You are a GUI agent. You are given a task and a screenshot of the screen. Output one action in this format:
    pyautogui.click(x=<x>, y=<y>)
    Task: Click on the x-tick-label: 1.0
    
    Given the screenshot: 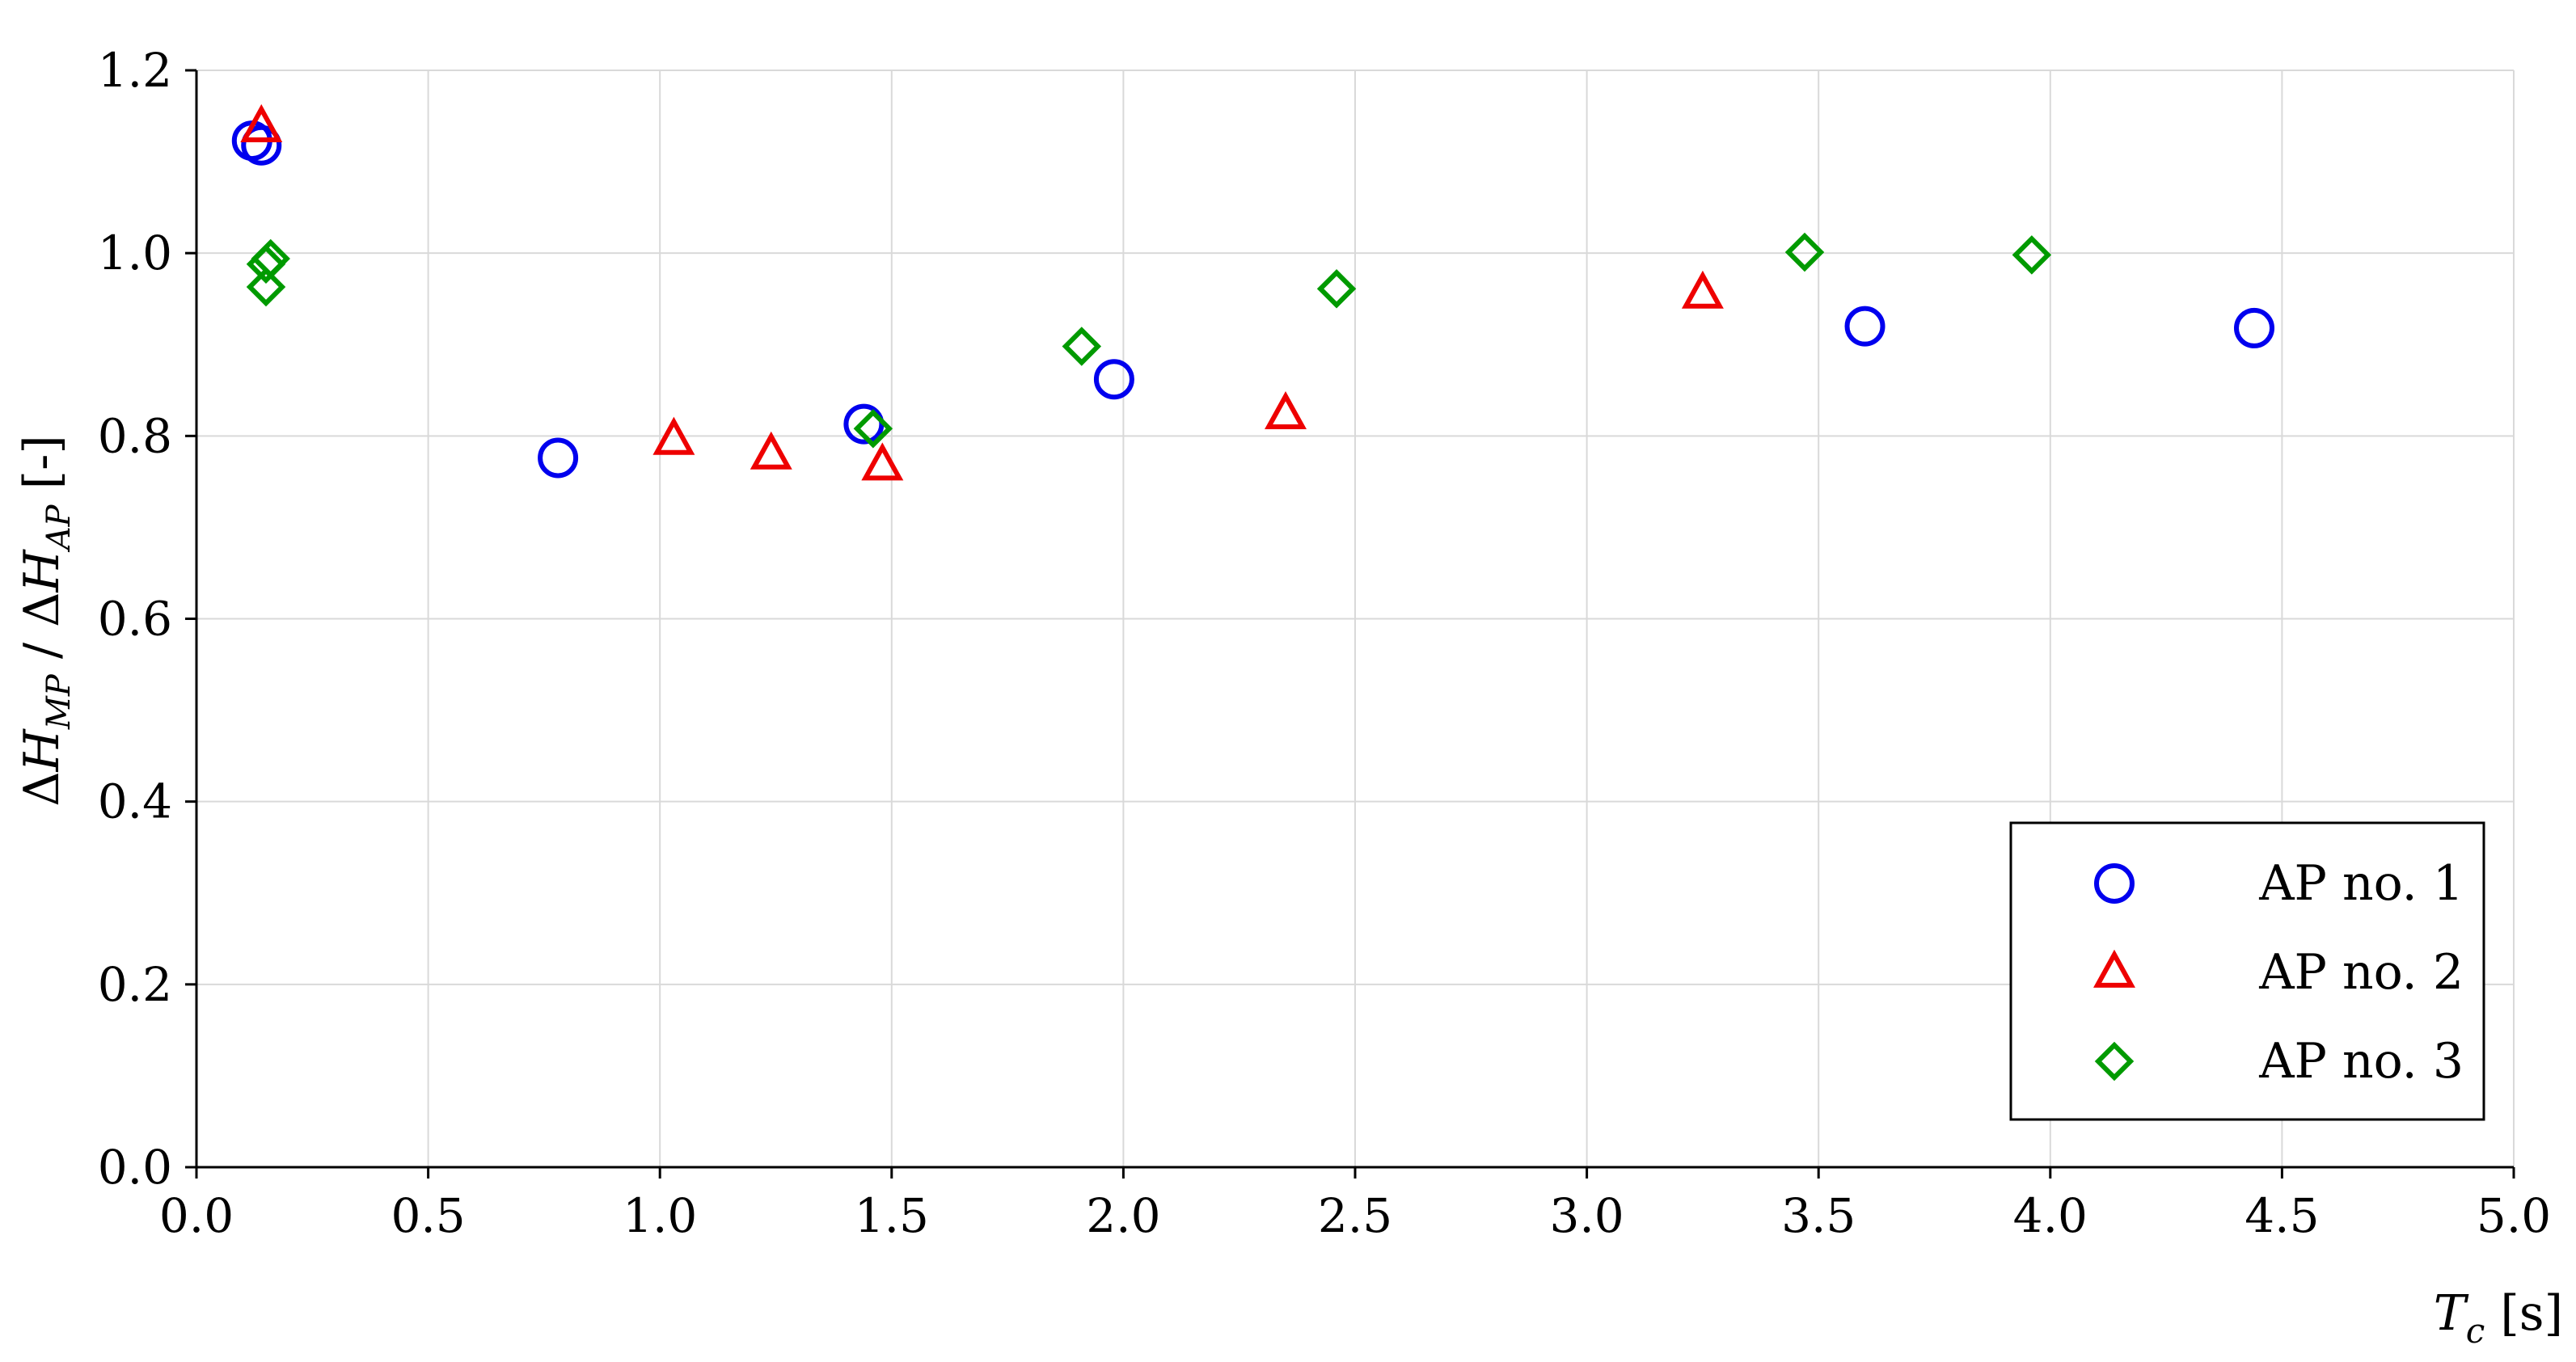 What is the action you would take?
    pyautogui.click(x=660, y=1215)
    